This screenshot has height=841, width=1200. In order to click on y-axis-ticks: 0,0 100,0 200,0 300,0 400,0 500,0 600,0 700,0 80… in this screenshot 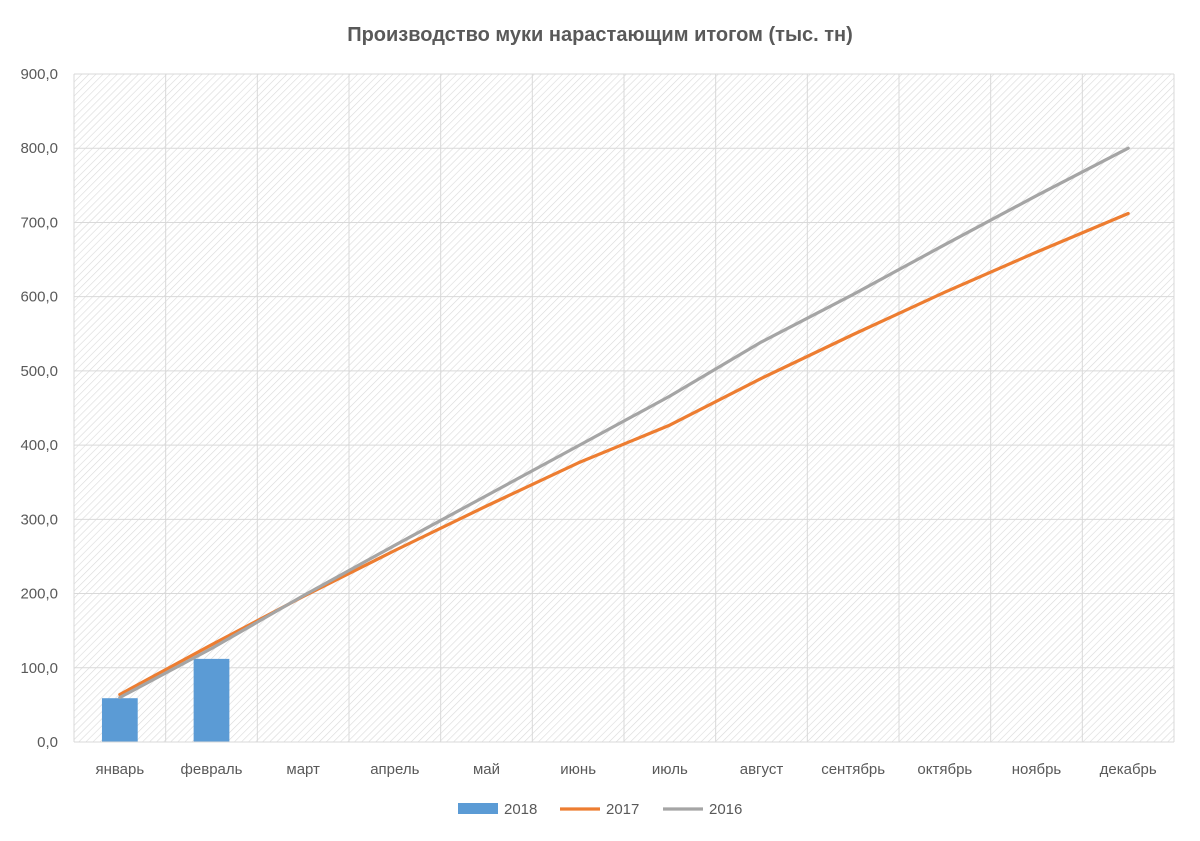, I will do `click(39, 408)`.